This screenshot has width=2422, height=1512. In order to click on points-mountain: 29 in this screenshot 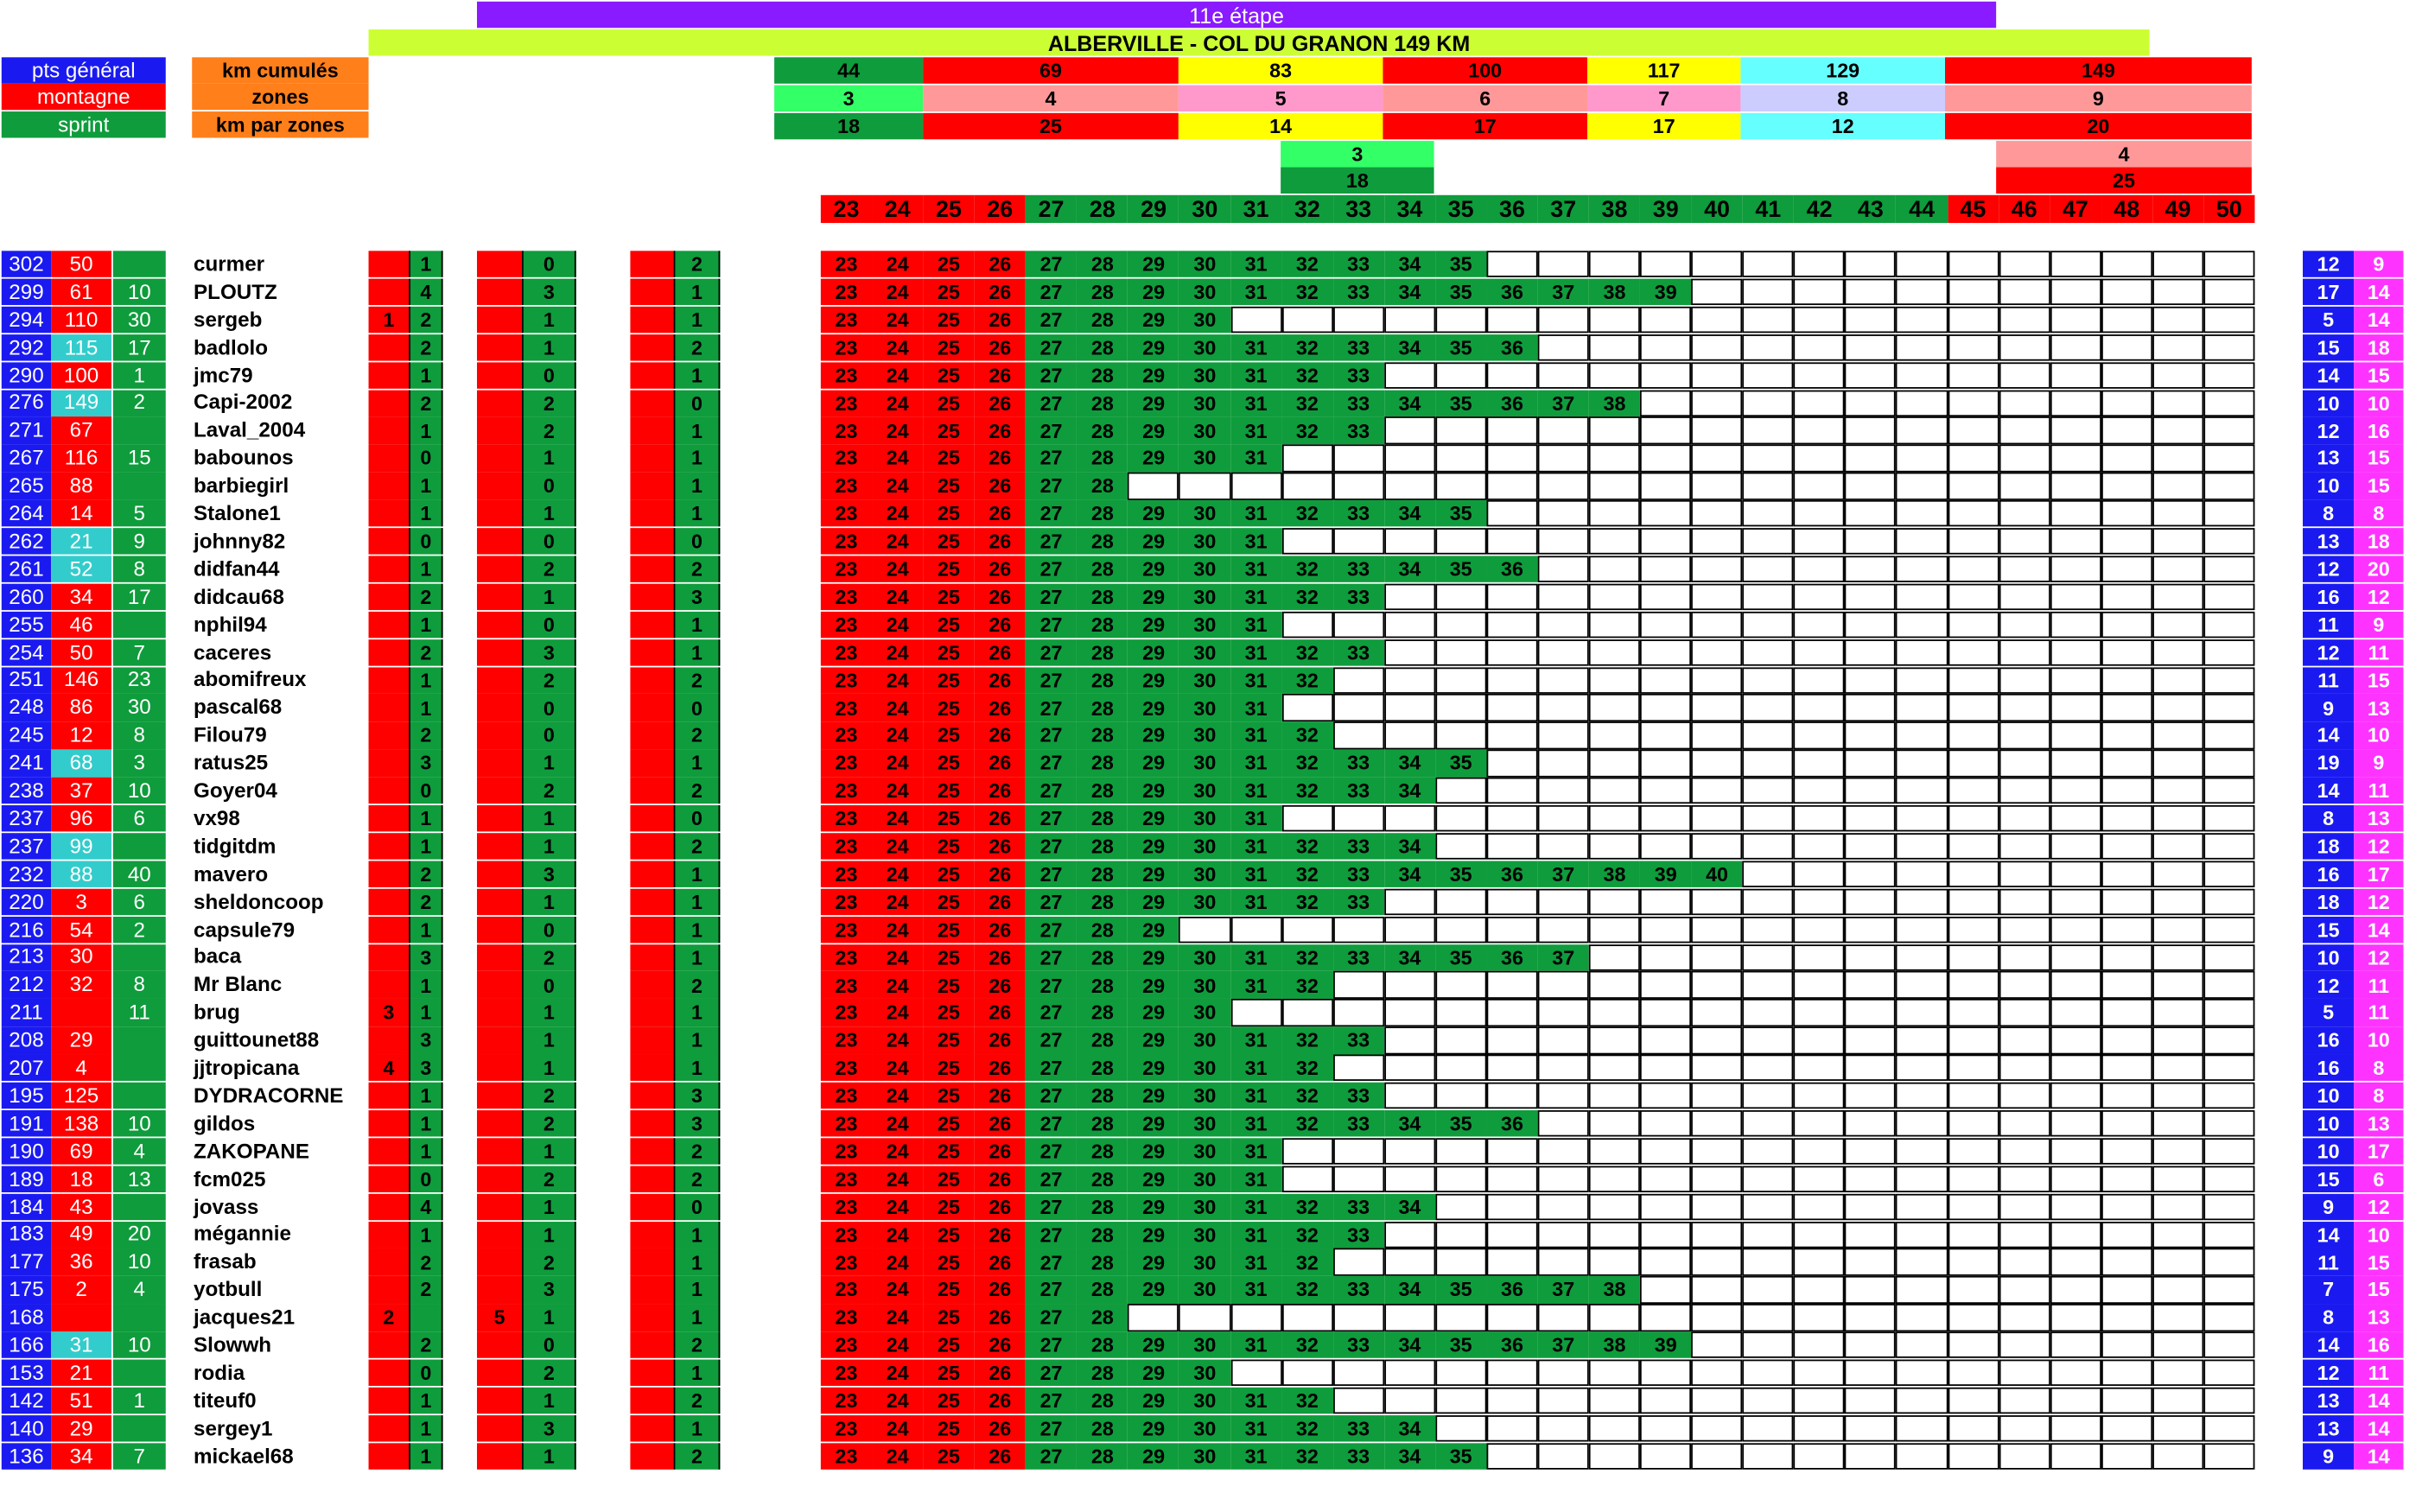, I will do `click(81, 1428)`.